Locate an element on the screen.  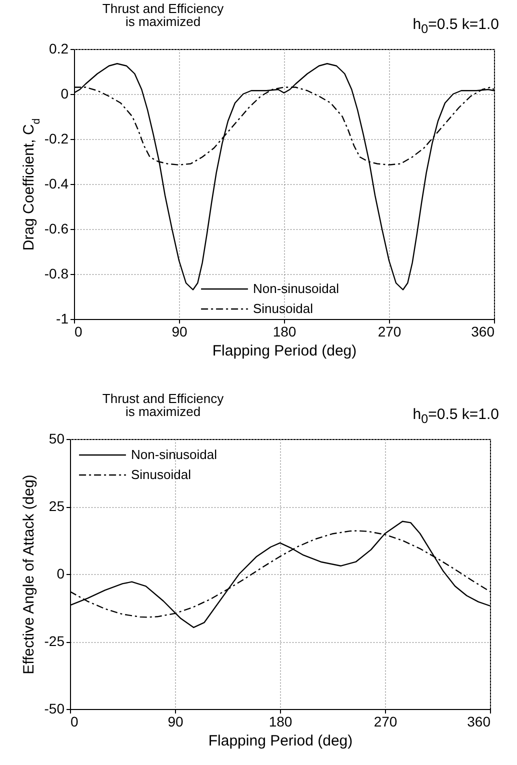
x-tick-label: 0 is located at coordinates (78, 332).